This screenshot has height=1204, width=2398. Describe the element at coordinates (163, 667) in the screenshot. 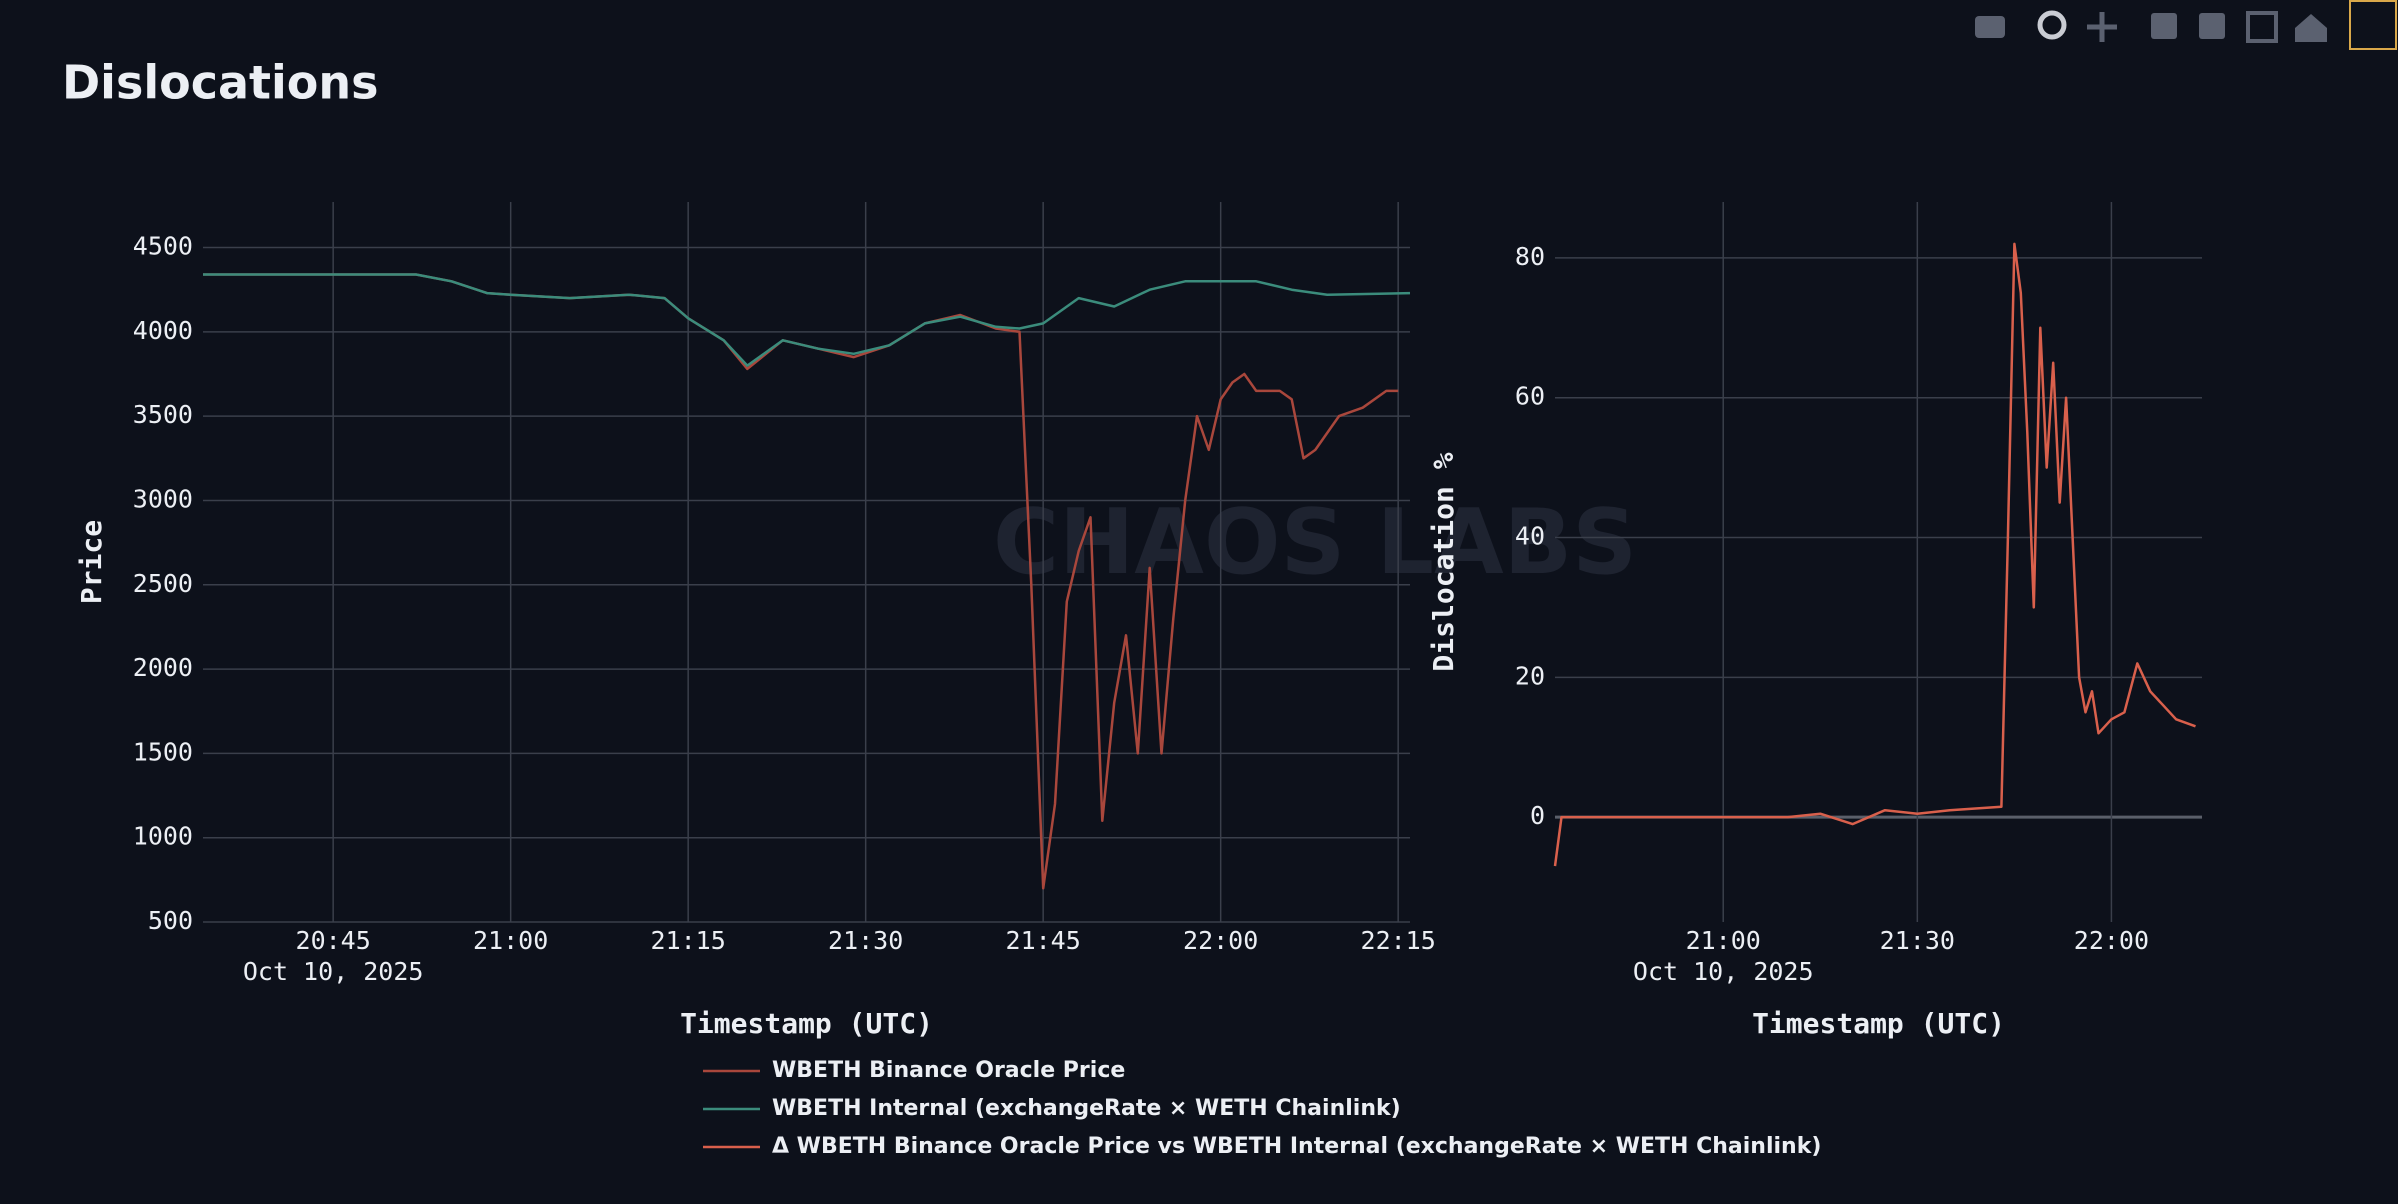

I see `y-tick-label: 2000` at that location.